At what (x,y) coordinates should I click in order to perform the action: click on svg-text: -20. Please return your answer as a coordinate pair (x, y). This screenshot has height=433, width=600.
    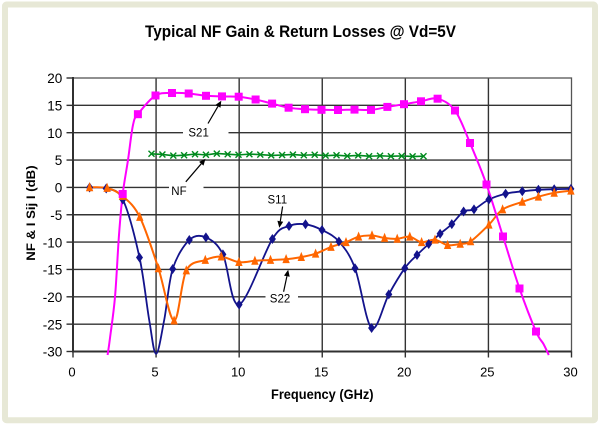
    Looking at the image, I should click on (53, 297).